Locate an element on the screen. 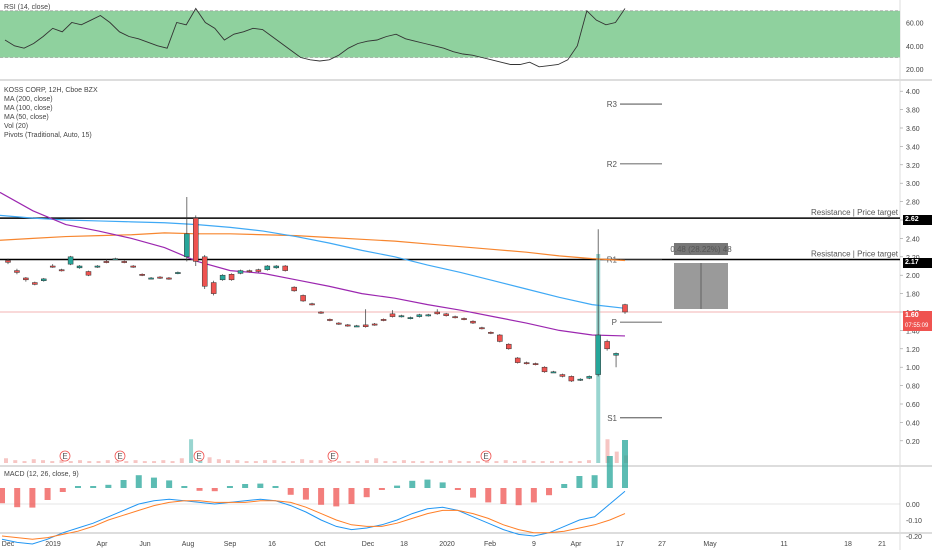 The height and width of the screenshot is (550, 932). time-tick-label: Apr is located at coordinates (103, 544).